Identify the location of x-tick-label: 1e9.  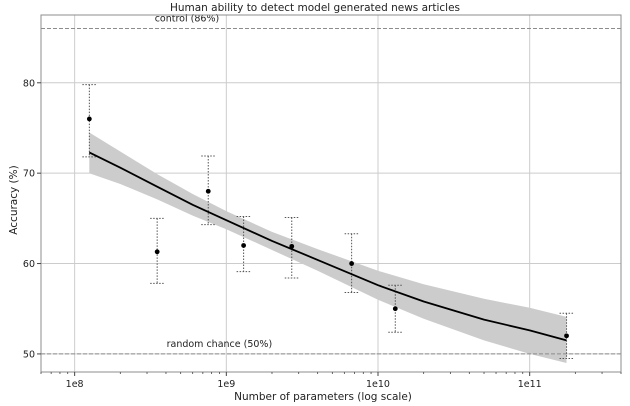
(226, 384).